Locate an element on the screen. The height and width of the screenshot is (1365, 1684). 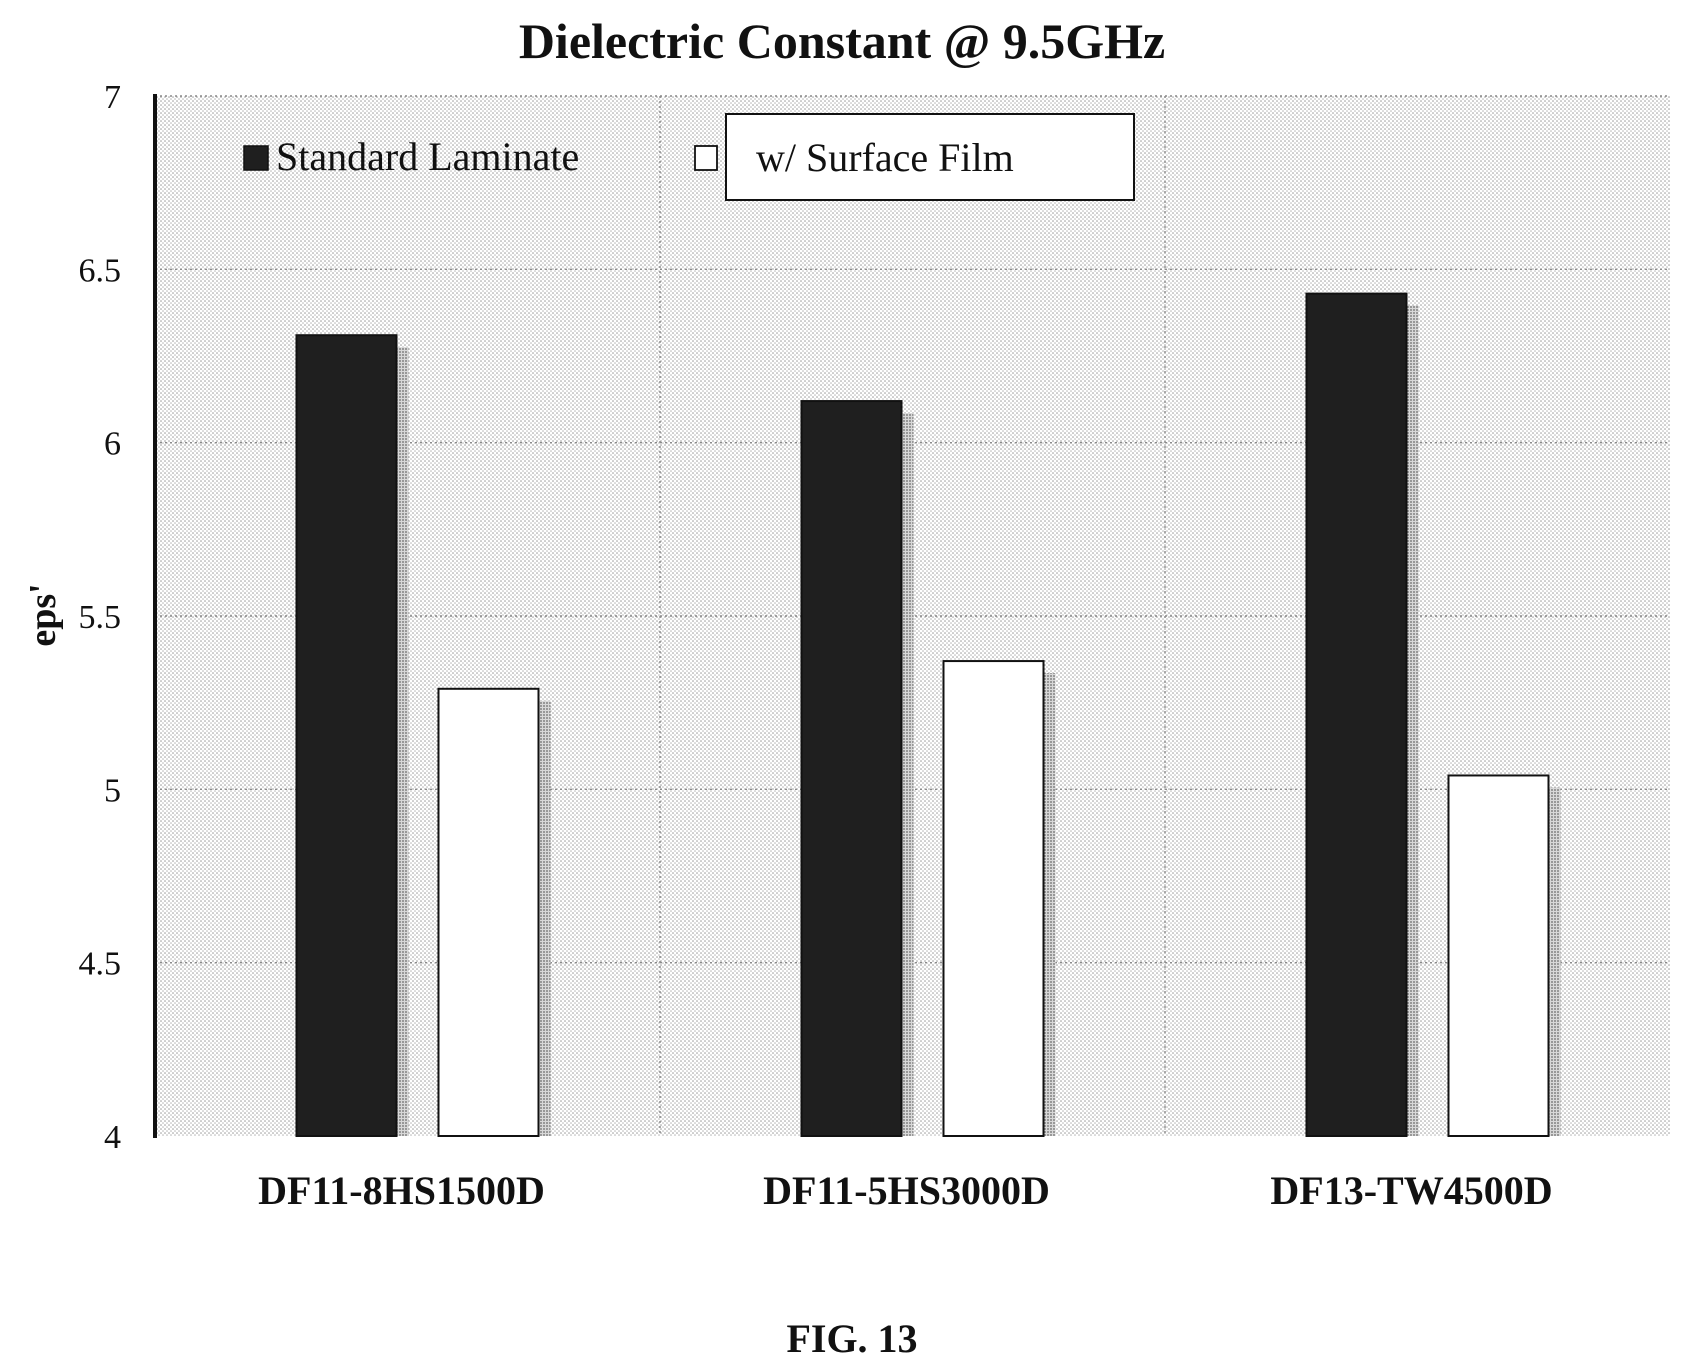
y-axis-label: eps' is located at coordinates (43, 614).